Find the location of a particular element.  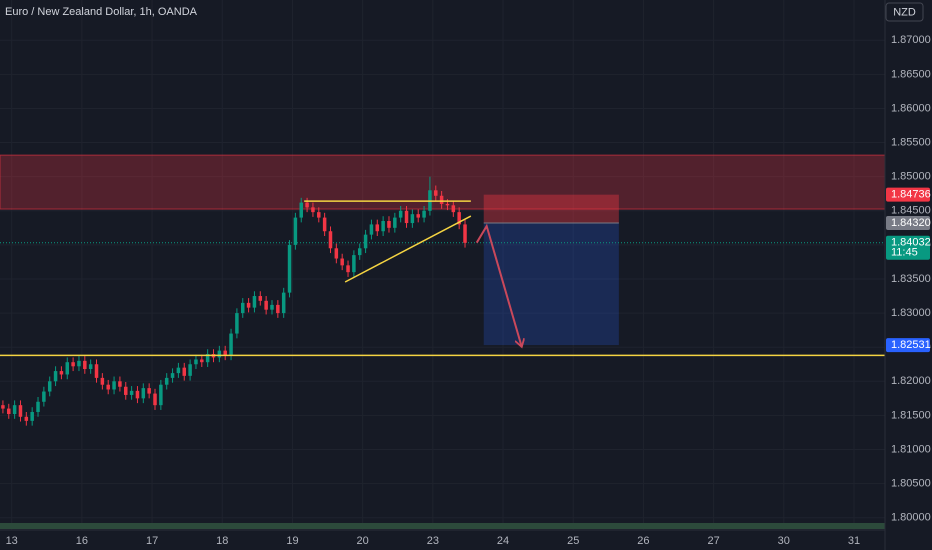

target-zone is located at coordinates (551, 284).